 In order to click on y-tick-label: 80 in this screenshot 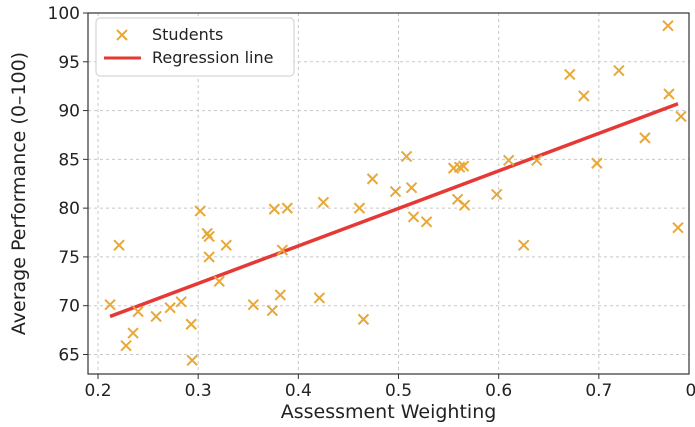, I will do `click(69, 209)`.